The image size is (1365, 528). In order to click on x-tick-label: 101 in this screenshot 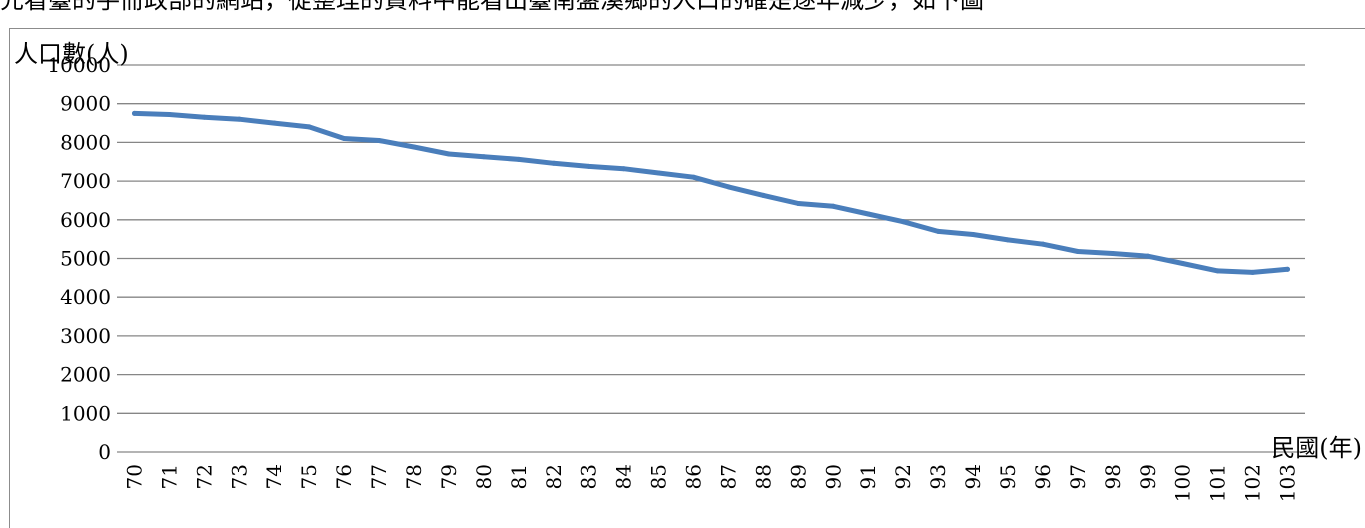, I will do `click(1218, 483)`.